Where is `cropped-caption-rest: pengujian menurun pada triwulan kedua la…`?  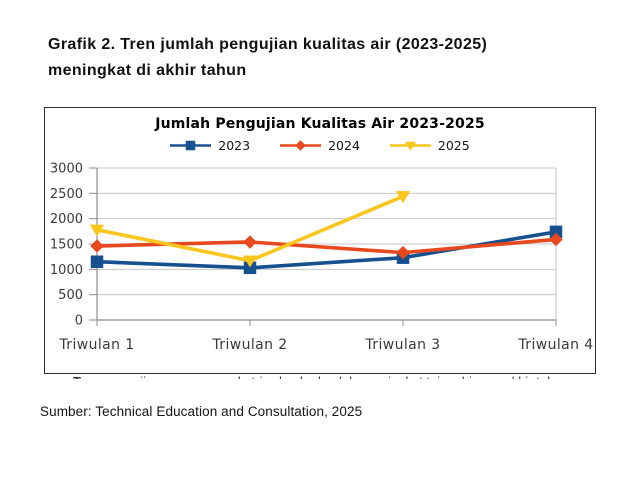 cropped-caption-rest: pengujian menurun pada triwulan kedua la… is located at coordinates (334, 377).